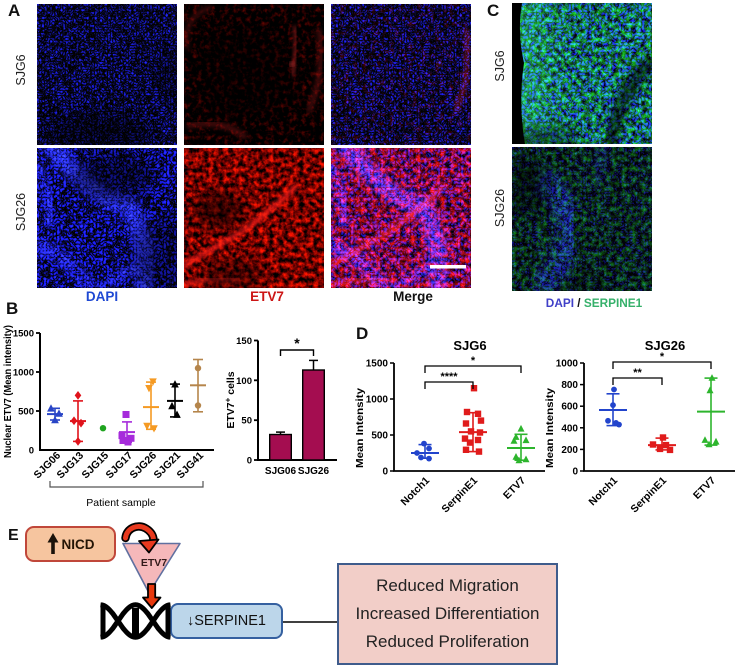  Describe the element at coordinates (569, 385) in the screenshot. I see `svg-text: 800` at that location.